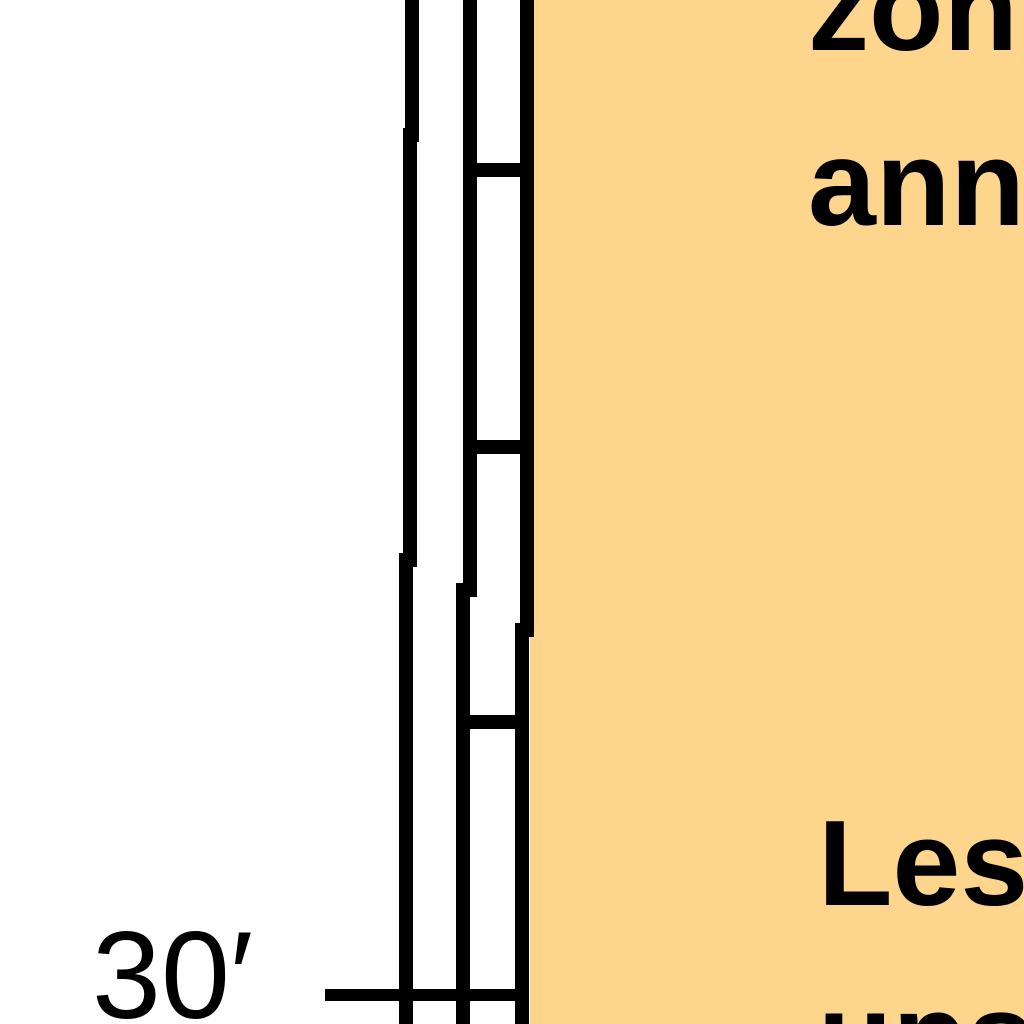 This screenshot has width=1024, height=1024. I want to click on label-text: zon, so click(913, 38).